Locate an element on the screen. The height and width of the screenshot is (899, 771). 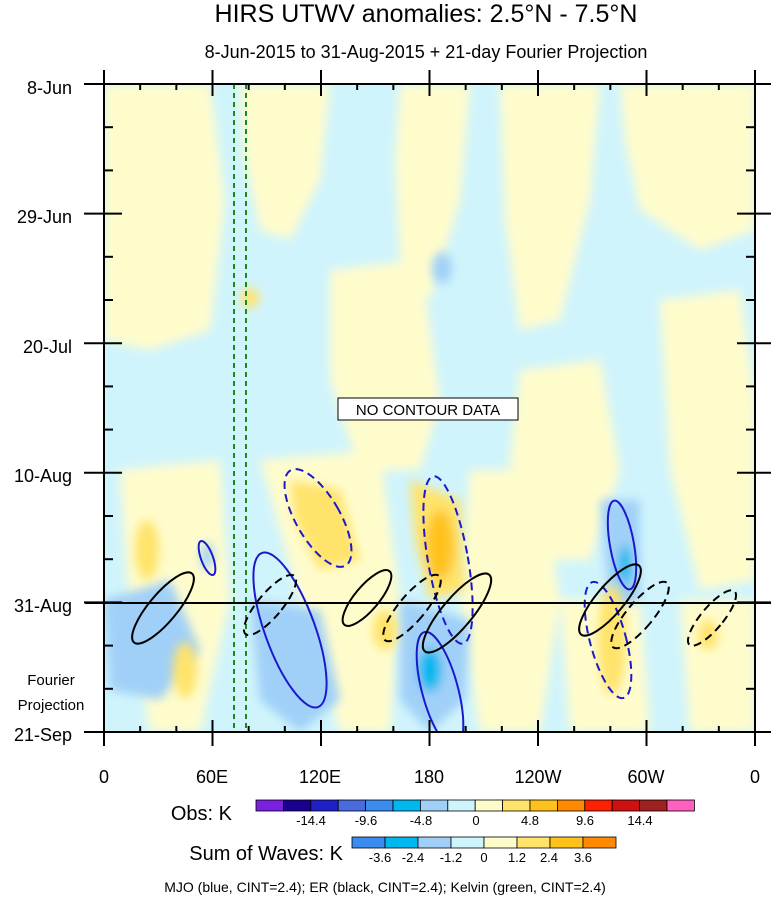
waves-tick-label: -2.4 is located at coordinates (413, 857).